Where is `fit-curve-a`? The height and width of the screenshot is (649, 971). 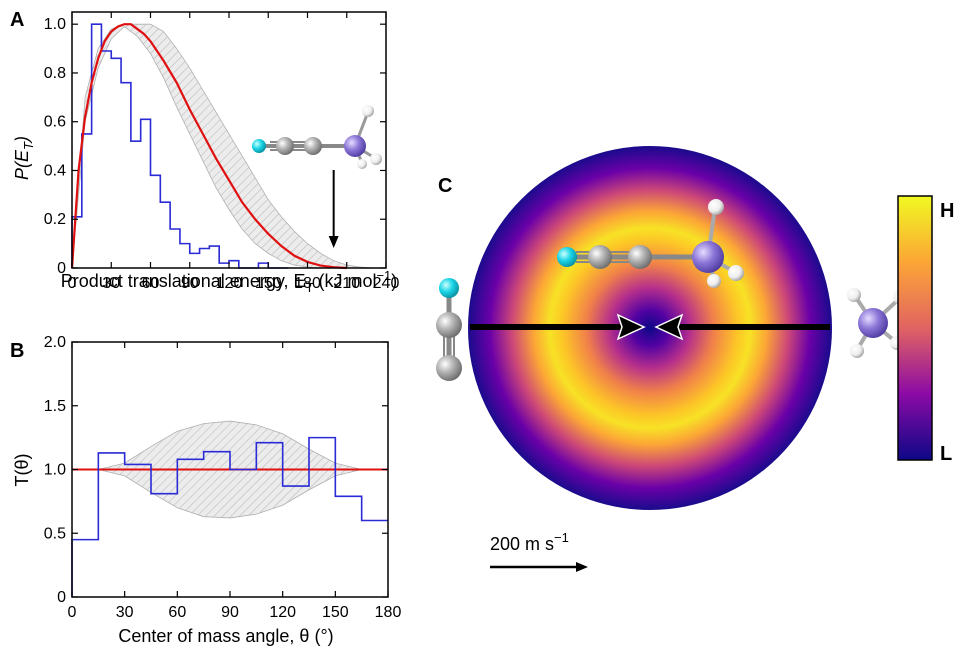
fit-curve-a is located at coordinates (208, 146).